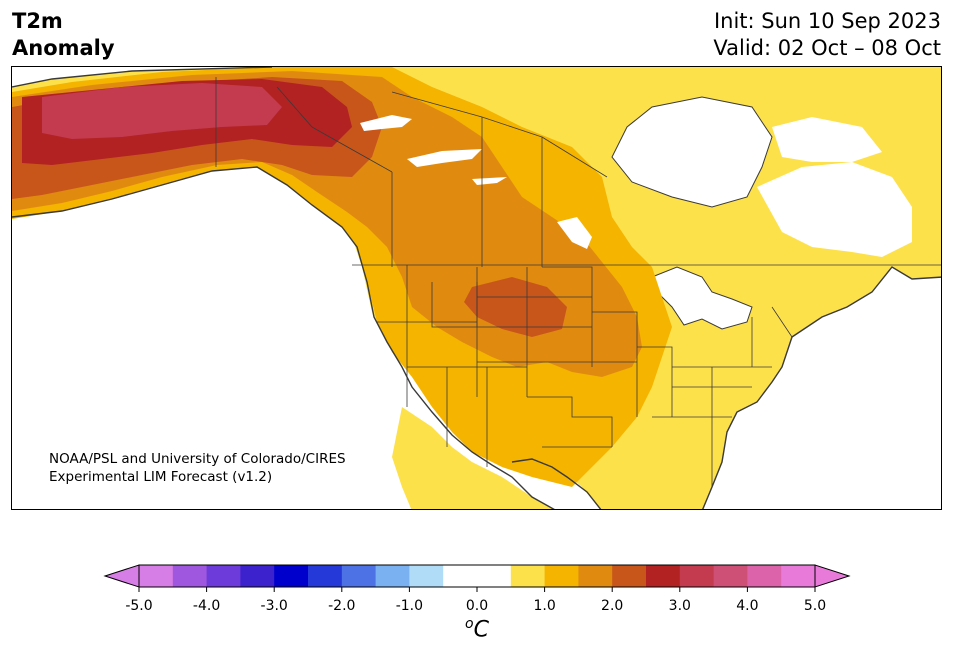 Image resolution: width=953 pixels, height=656 pixels. What do you see at coordinates (444, 158) in the screenshot?
I see `great-slave-lake` at bounding box center [444, 158].